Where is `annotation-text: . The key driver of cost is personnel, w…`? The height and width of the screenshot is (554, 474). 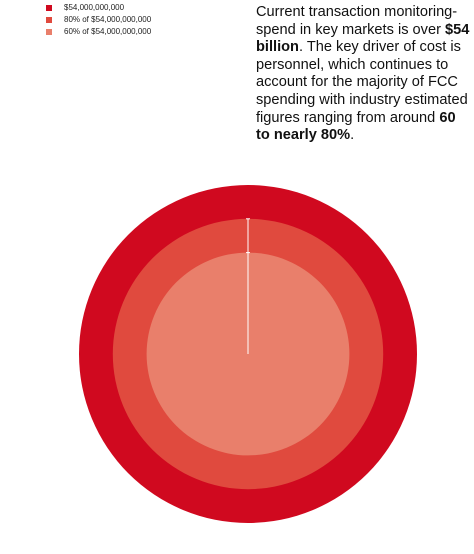
annotation-text: . The key driver of cost is personnel, w… is located at coordinates (362, 82).